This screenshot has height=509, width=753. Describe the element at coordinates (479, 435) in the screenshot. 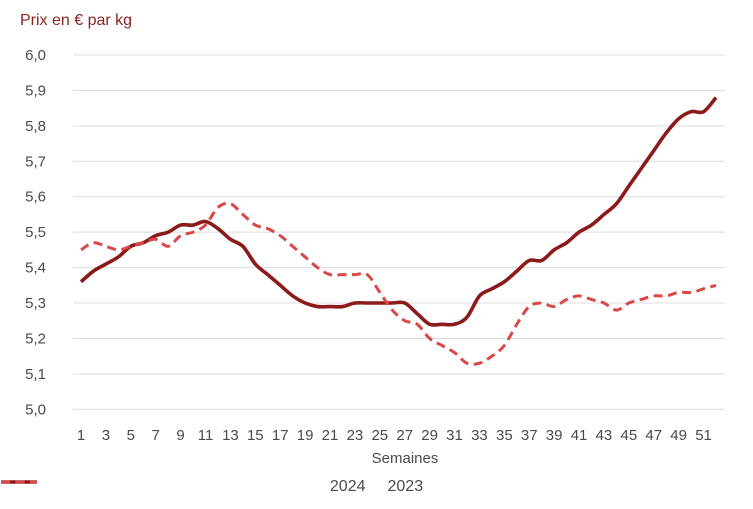

I see `x-tick-label: 33` at that location.